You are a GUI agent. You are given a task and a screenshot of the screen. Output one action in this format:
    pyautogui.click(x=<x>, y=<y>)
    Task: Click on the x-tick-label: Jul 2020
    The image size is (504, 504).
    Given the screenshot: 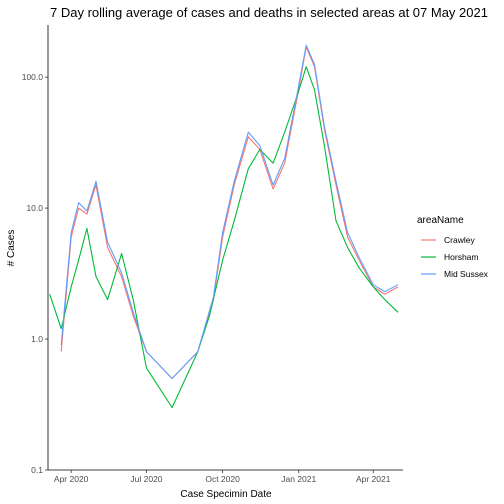 What is the action you would take?
    pyautogui.click(x=146, y=479)
    